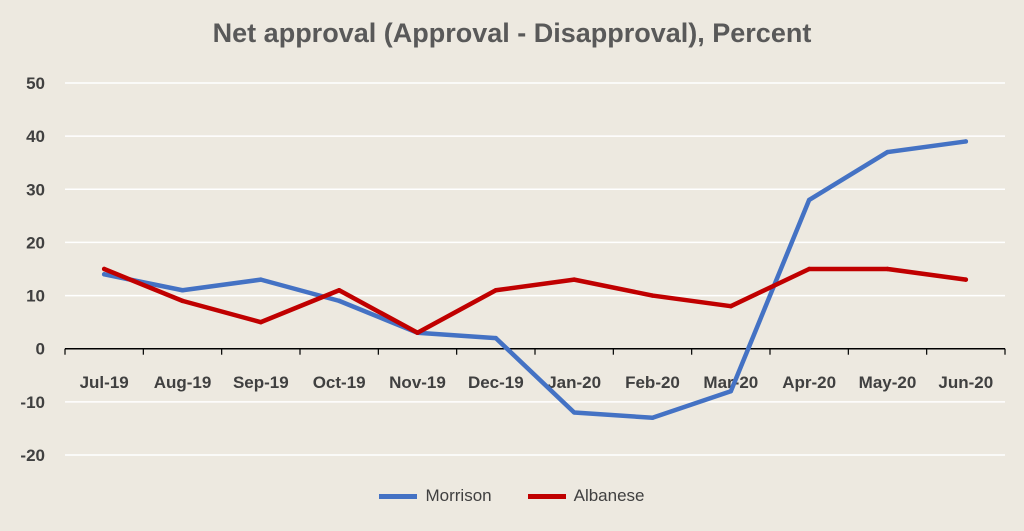 The height and width of the screenshot is (531, 1024). What do you see at coordinates (35, 83) in the screenshot?
I see `y-tick-label: 50` at bounding box center [35, 83].